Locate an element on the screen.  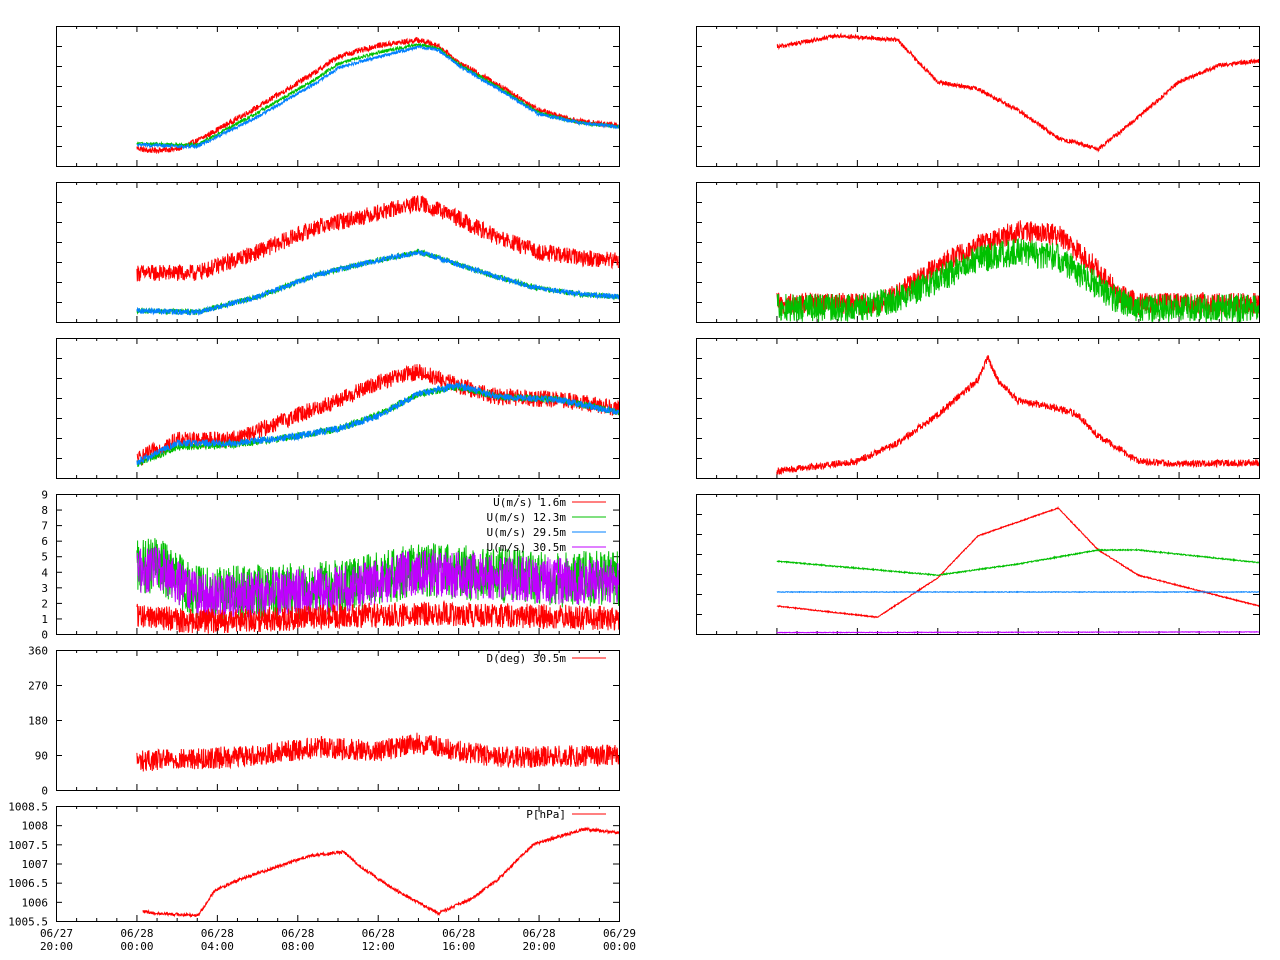
legend-label: P[hPa] is located at coordinates (546, 814).